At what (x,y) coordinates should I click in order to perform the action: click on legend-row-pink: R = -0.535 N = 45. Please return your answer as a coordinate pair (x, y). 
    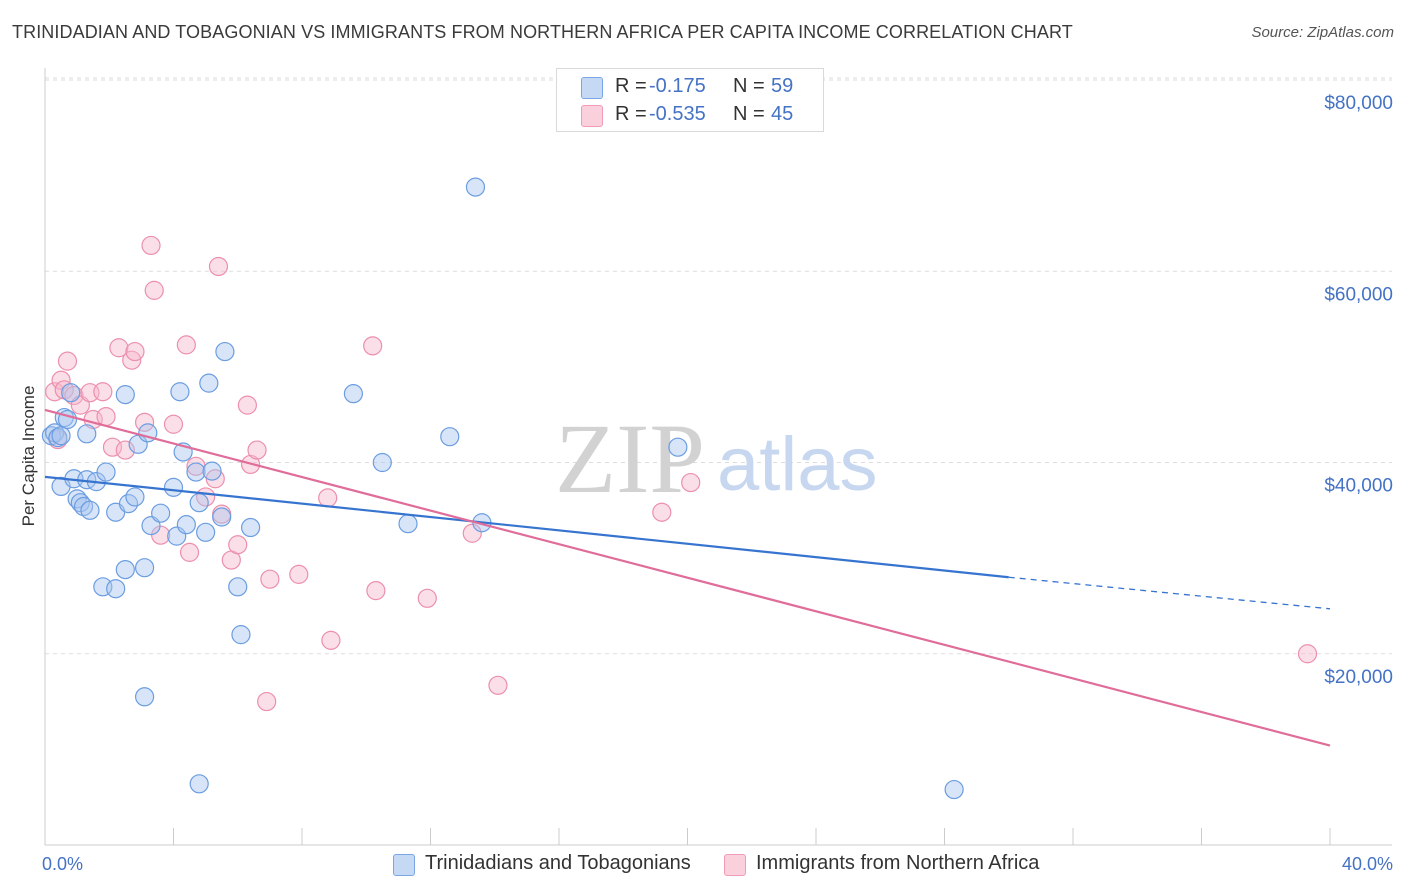
    Looking at the image, I should click on (690, 115).